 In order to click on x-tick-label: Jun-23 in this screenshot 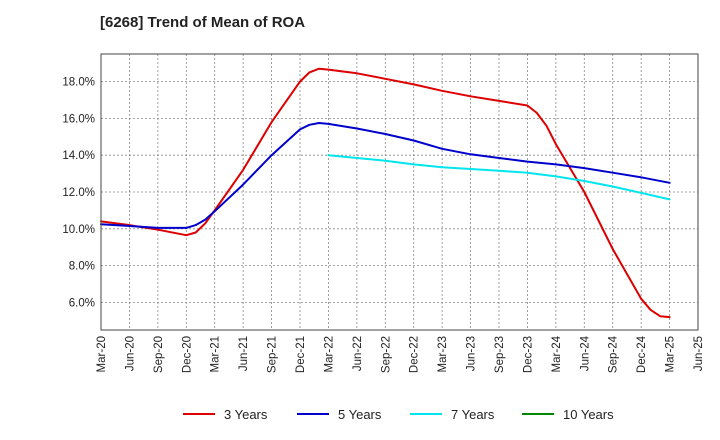, I will do `click(472, 353)`.